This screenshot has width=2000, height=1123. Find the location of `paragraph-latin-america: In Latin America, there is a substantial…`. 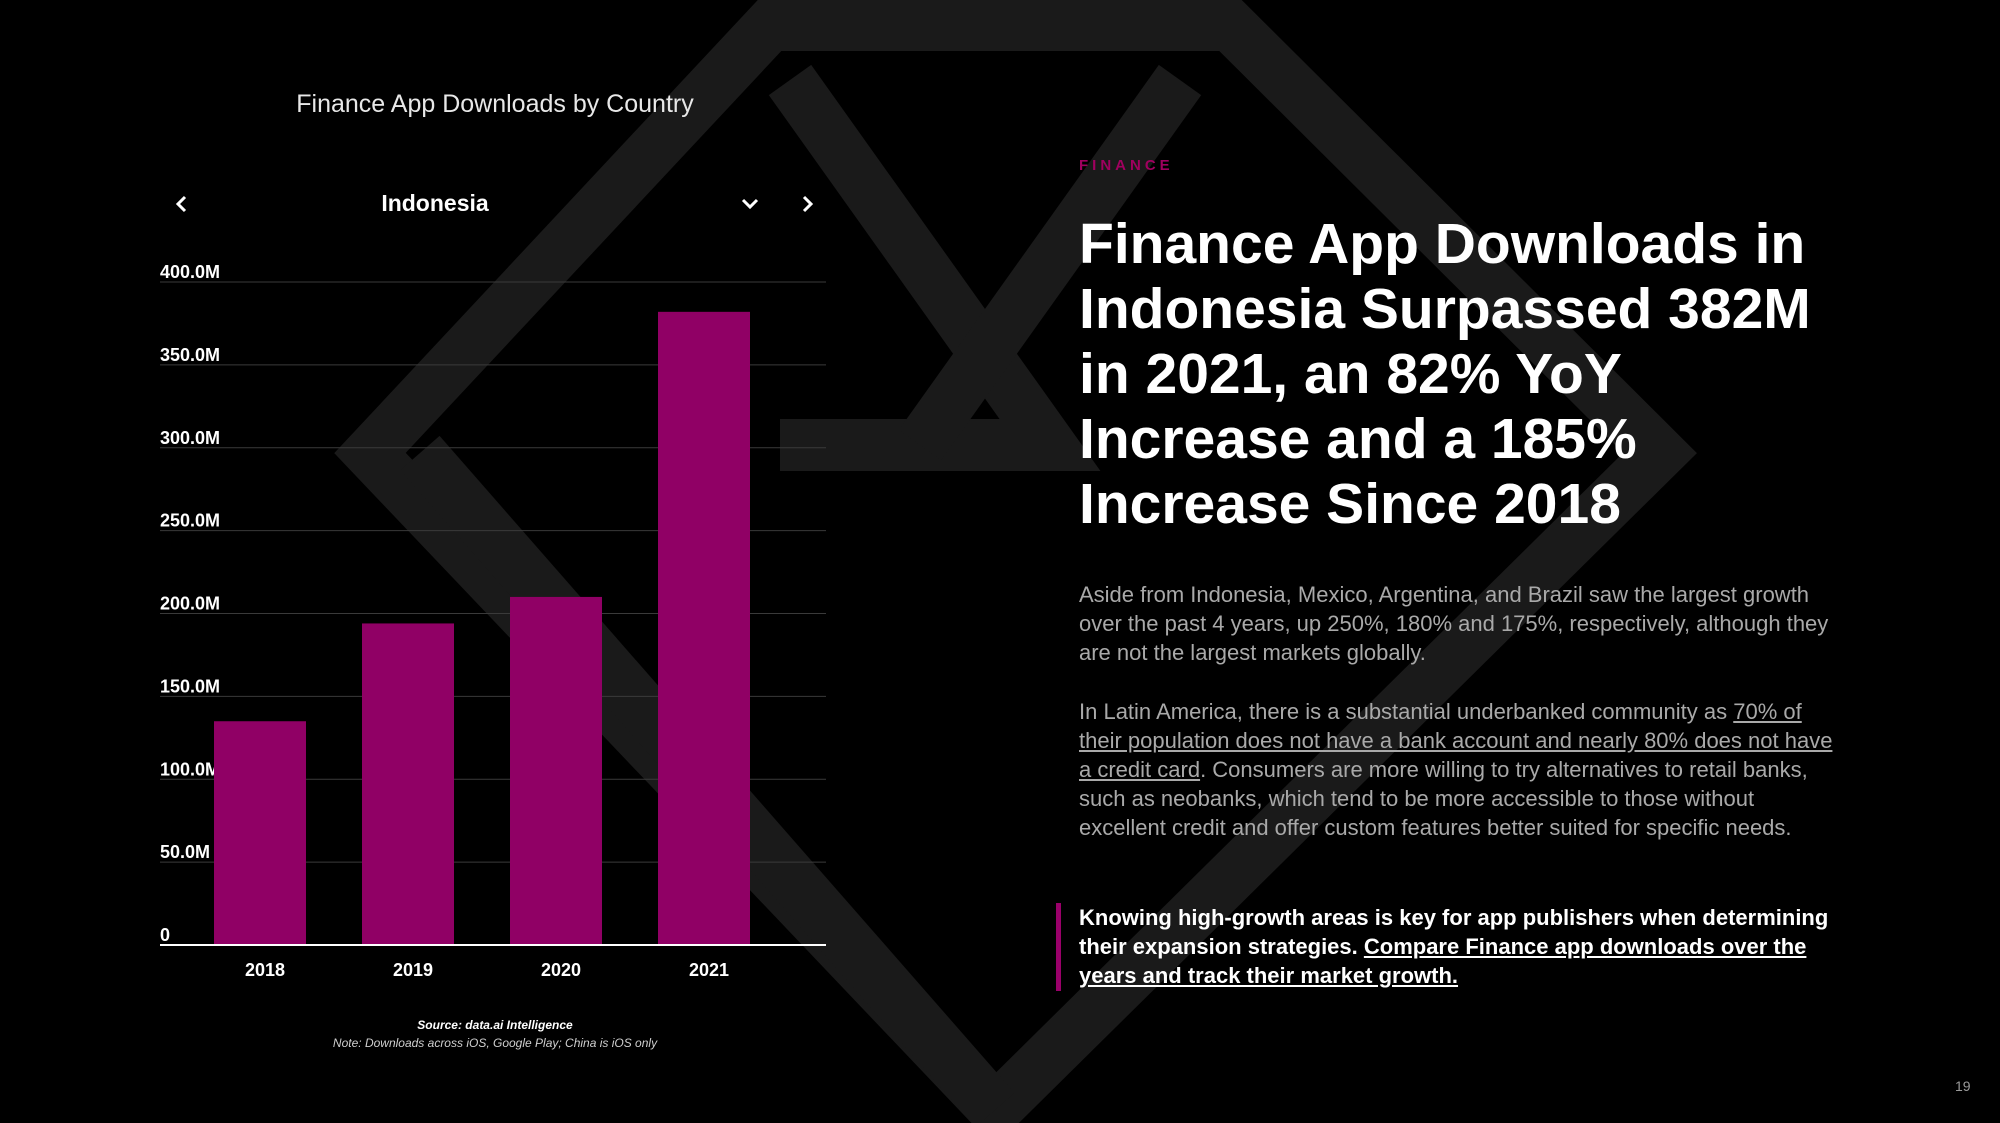

paragraph-latin-america: In Latin America, there is a substantial… is located at coordinates (1459, 769).